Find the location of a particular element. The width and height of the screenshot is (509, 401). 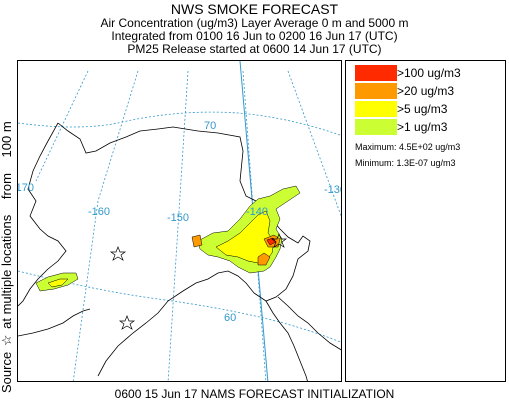

maximum-value: Maximum: 4.5E+02 ug/m3 is located at coordinates (408, 147).